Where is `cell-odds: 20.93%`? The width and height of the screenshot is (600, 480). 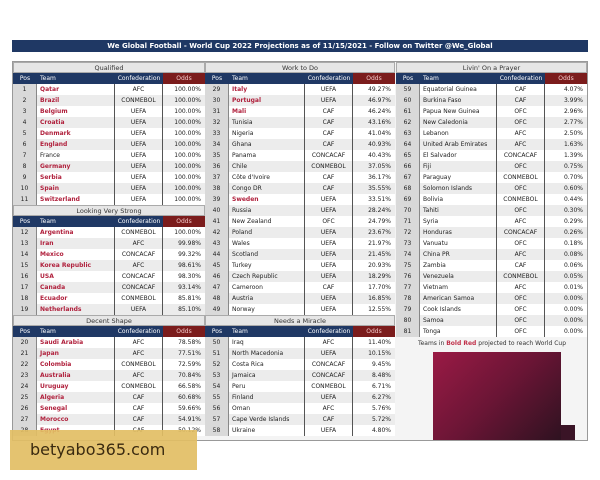 cell-odds: 20.93% is located at coordinates (379, 265).